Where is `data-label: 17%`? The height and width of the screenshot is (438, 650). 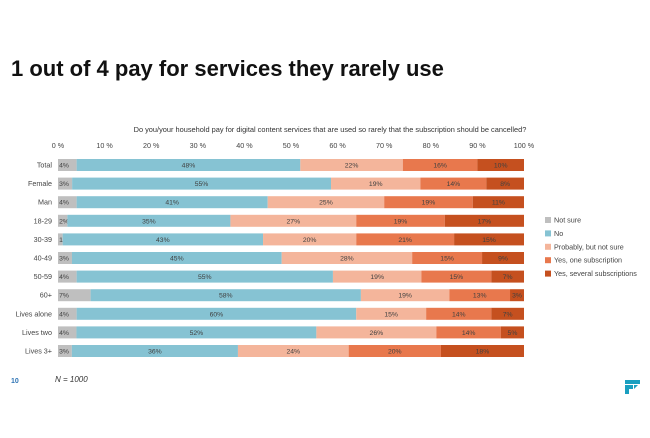 data-label: 17% is located at coordinates (485, 221).